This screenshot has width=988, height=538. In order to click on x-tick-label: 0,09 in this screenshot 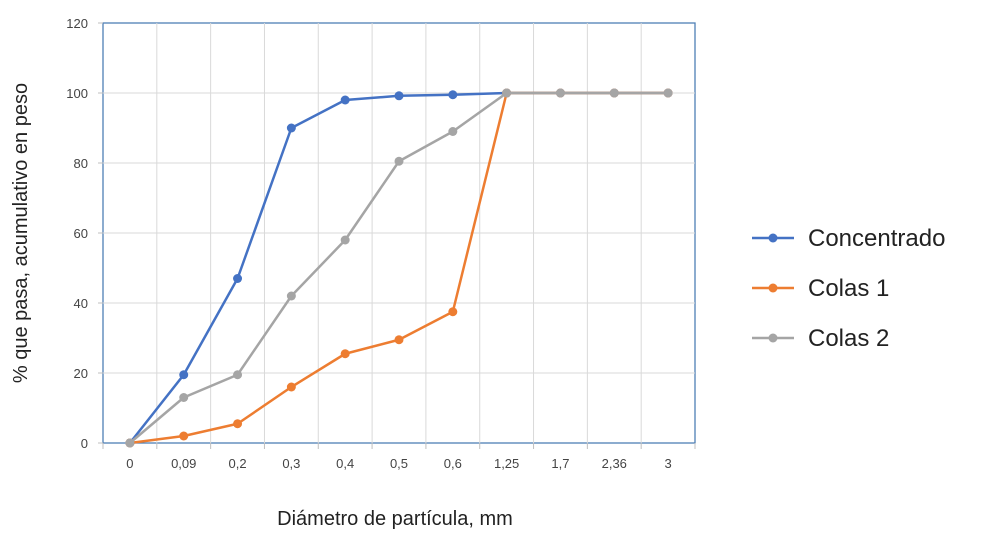, I will do `click(183, 463)`.